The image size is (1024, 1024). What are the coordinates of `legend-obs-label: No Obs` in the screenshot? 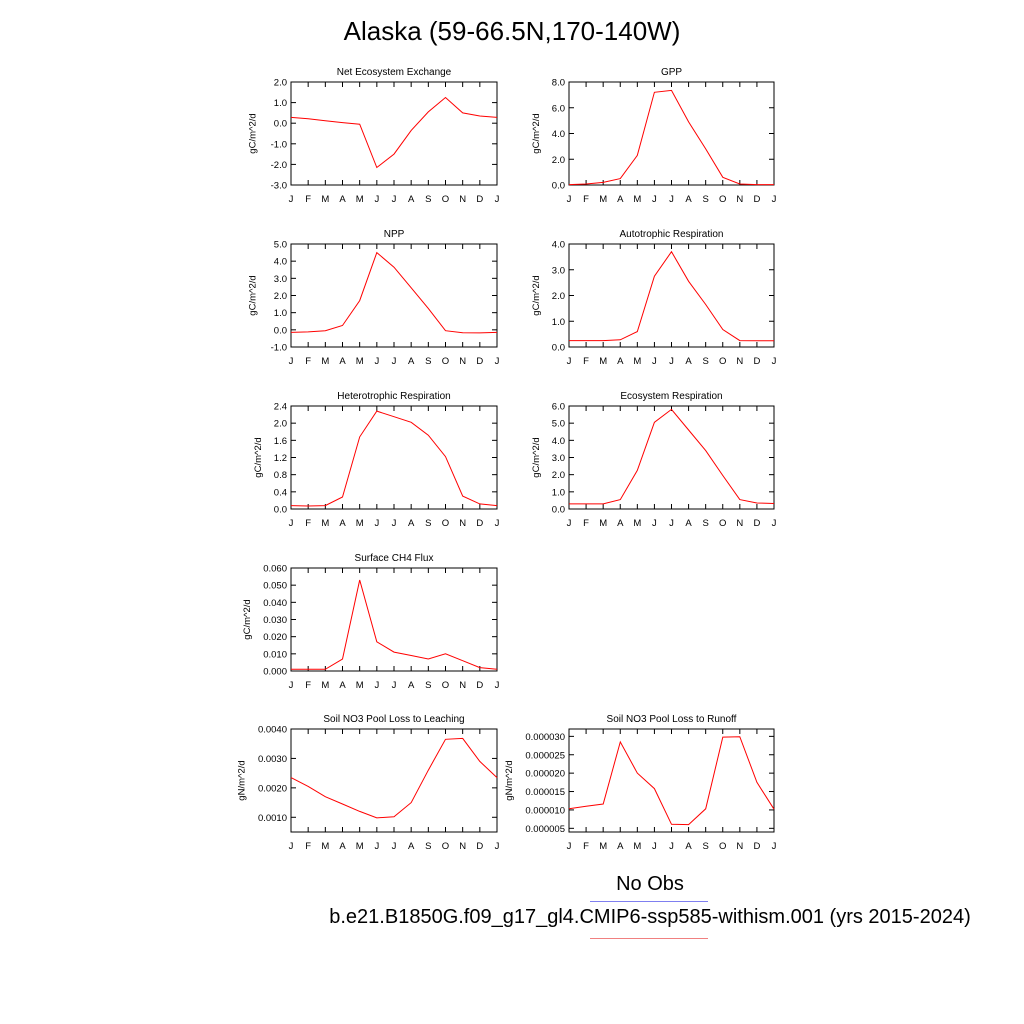 It's located at (650, 884).